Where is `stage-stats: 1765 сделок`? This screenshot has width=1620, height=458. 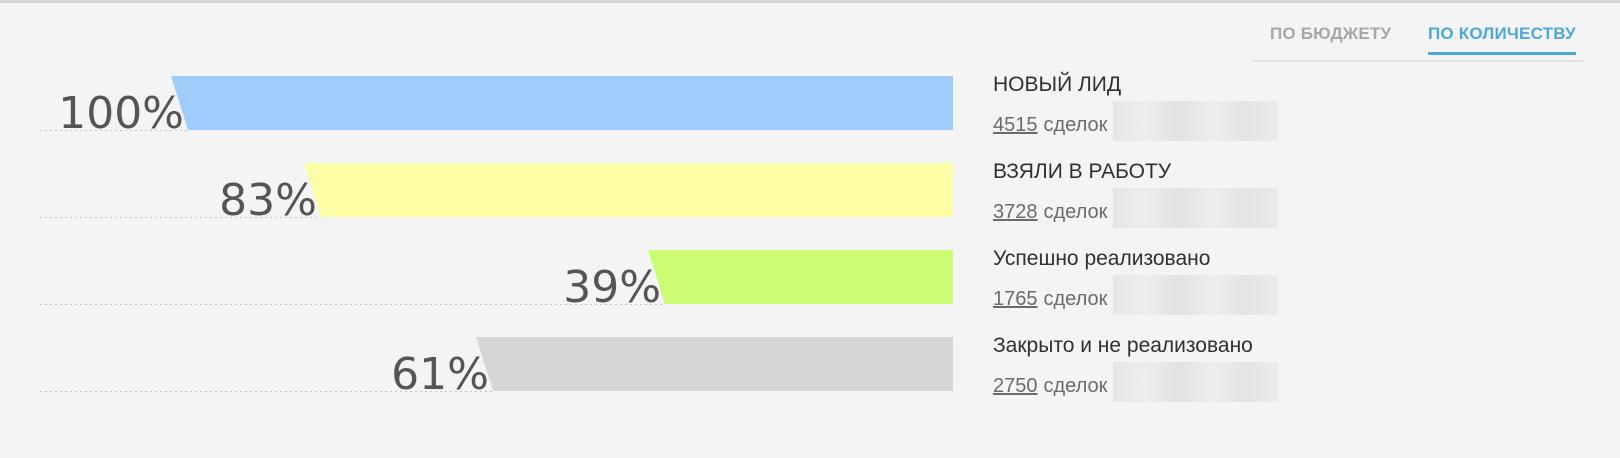 stage-stats: 1765 сделок is located at coordinates (1136, 297).